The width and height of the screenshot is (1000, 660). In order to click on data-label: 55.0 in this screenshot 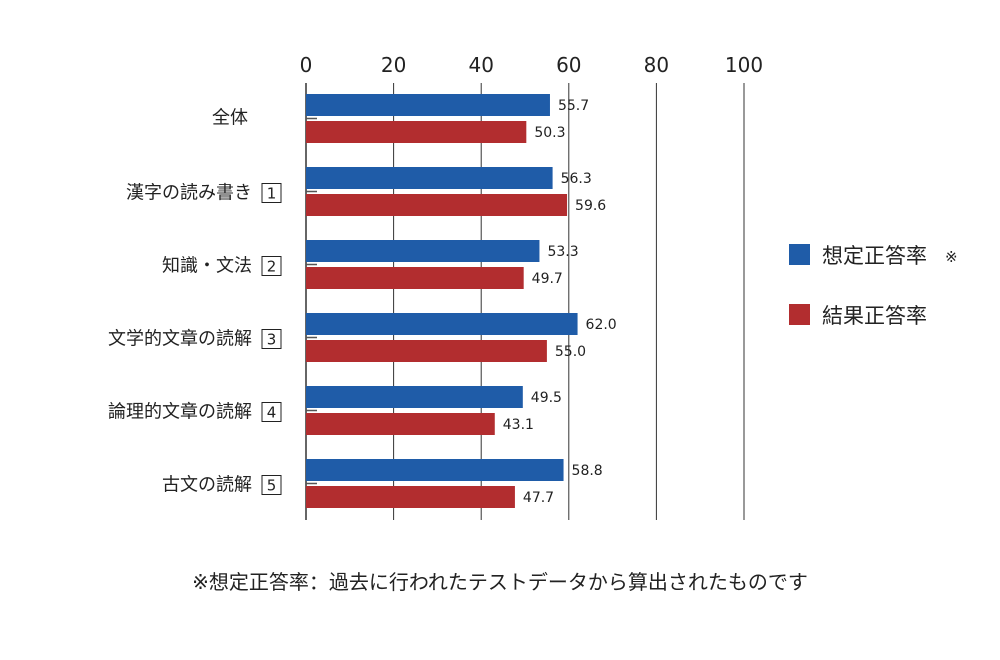, I will do `click(570, 352)`.